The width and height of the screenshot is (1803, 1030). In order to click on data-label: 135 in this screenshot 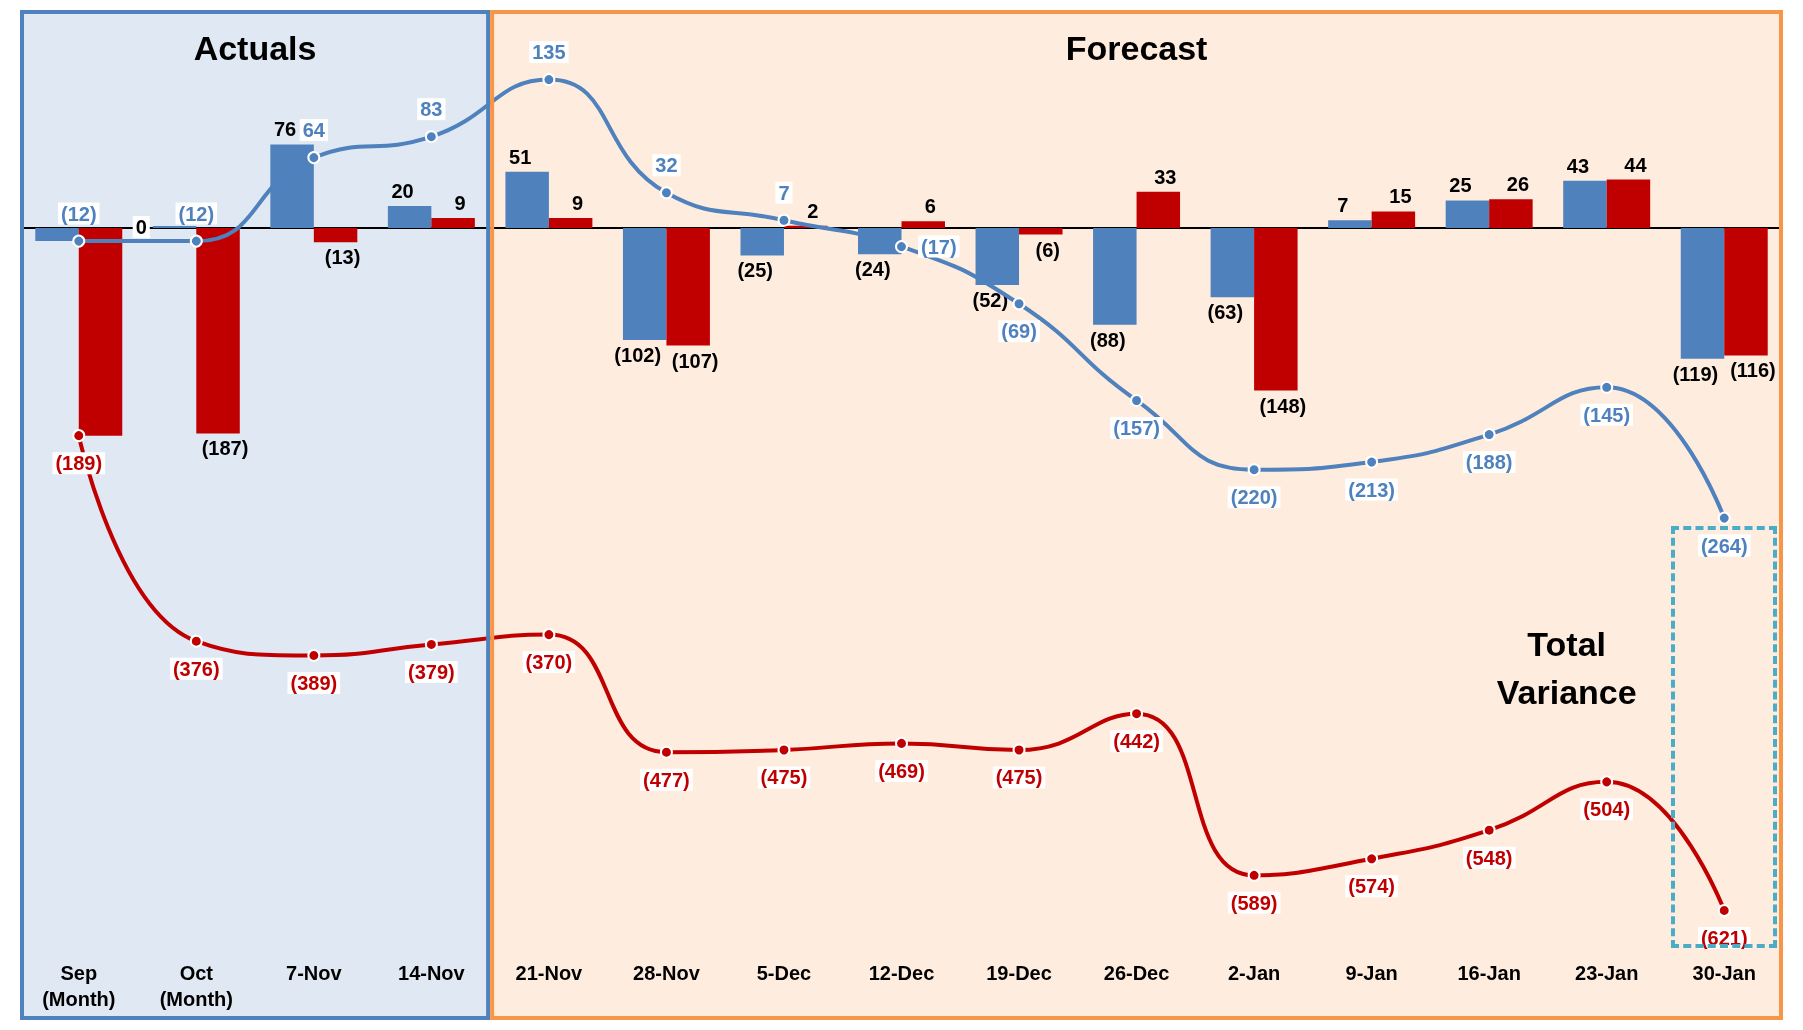, I will do `click(549, 52)`.